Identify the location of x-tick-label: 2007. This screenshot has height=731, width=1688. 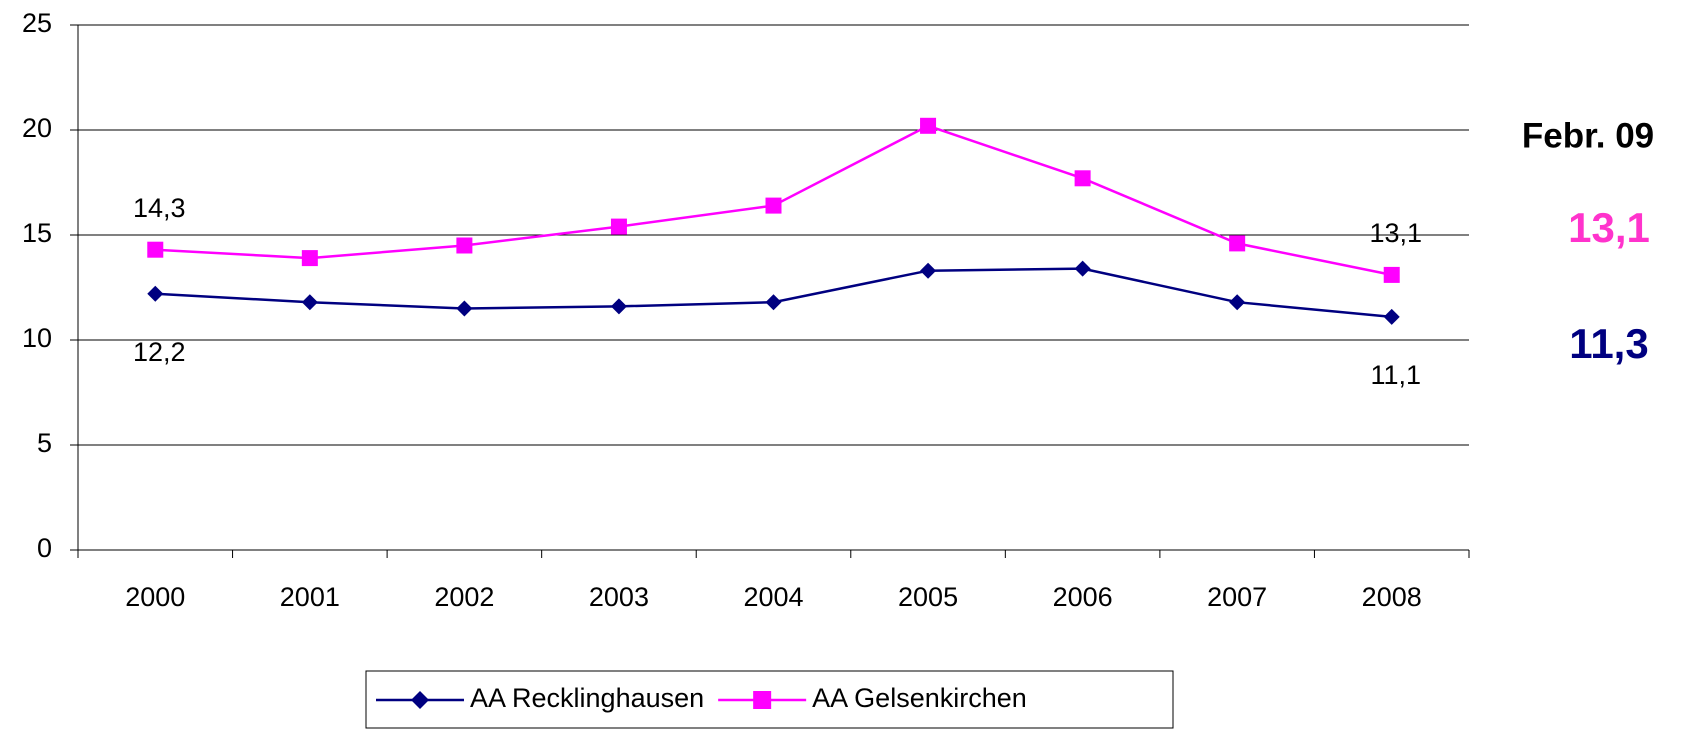
(1237, 597).